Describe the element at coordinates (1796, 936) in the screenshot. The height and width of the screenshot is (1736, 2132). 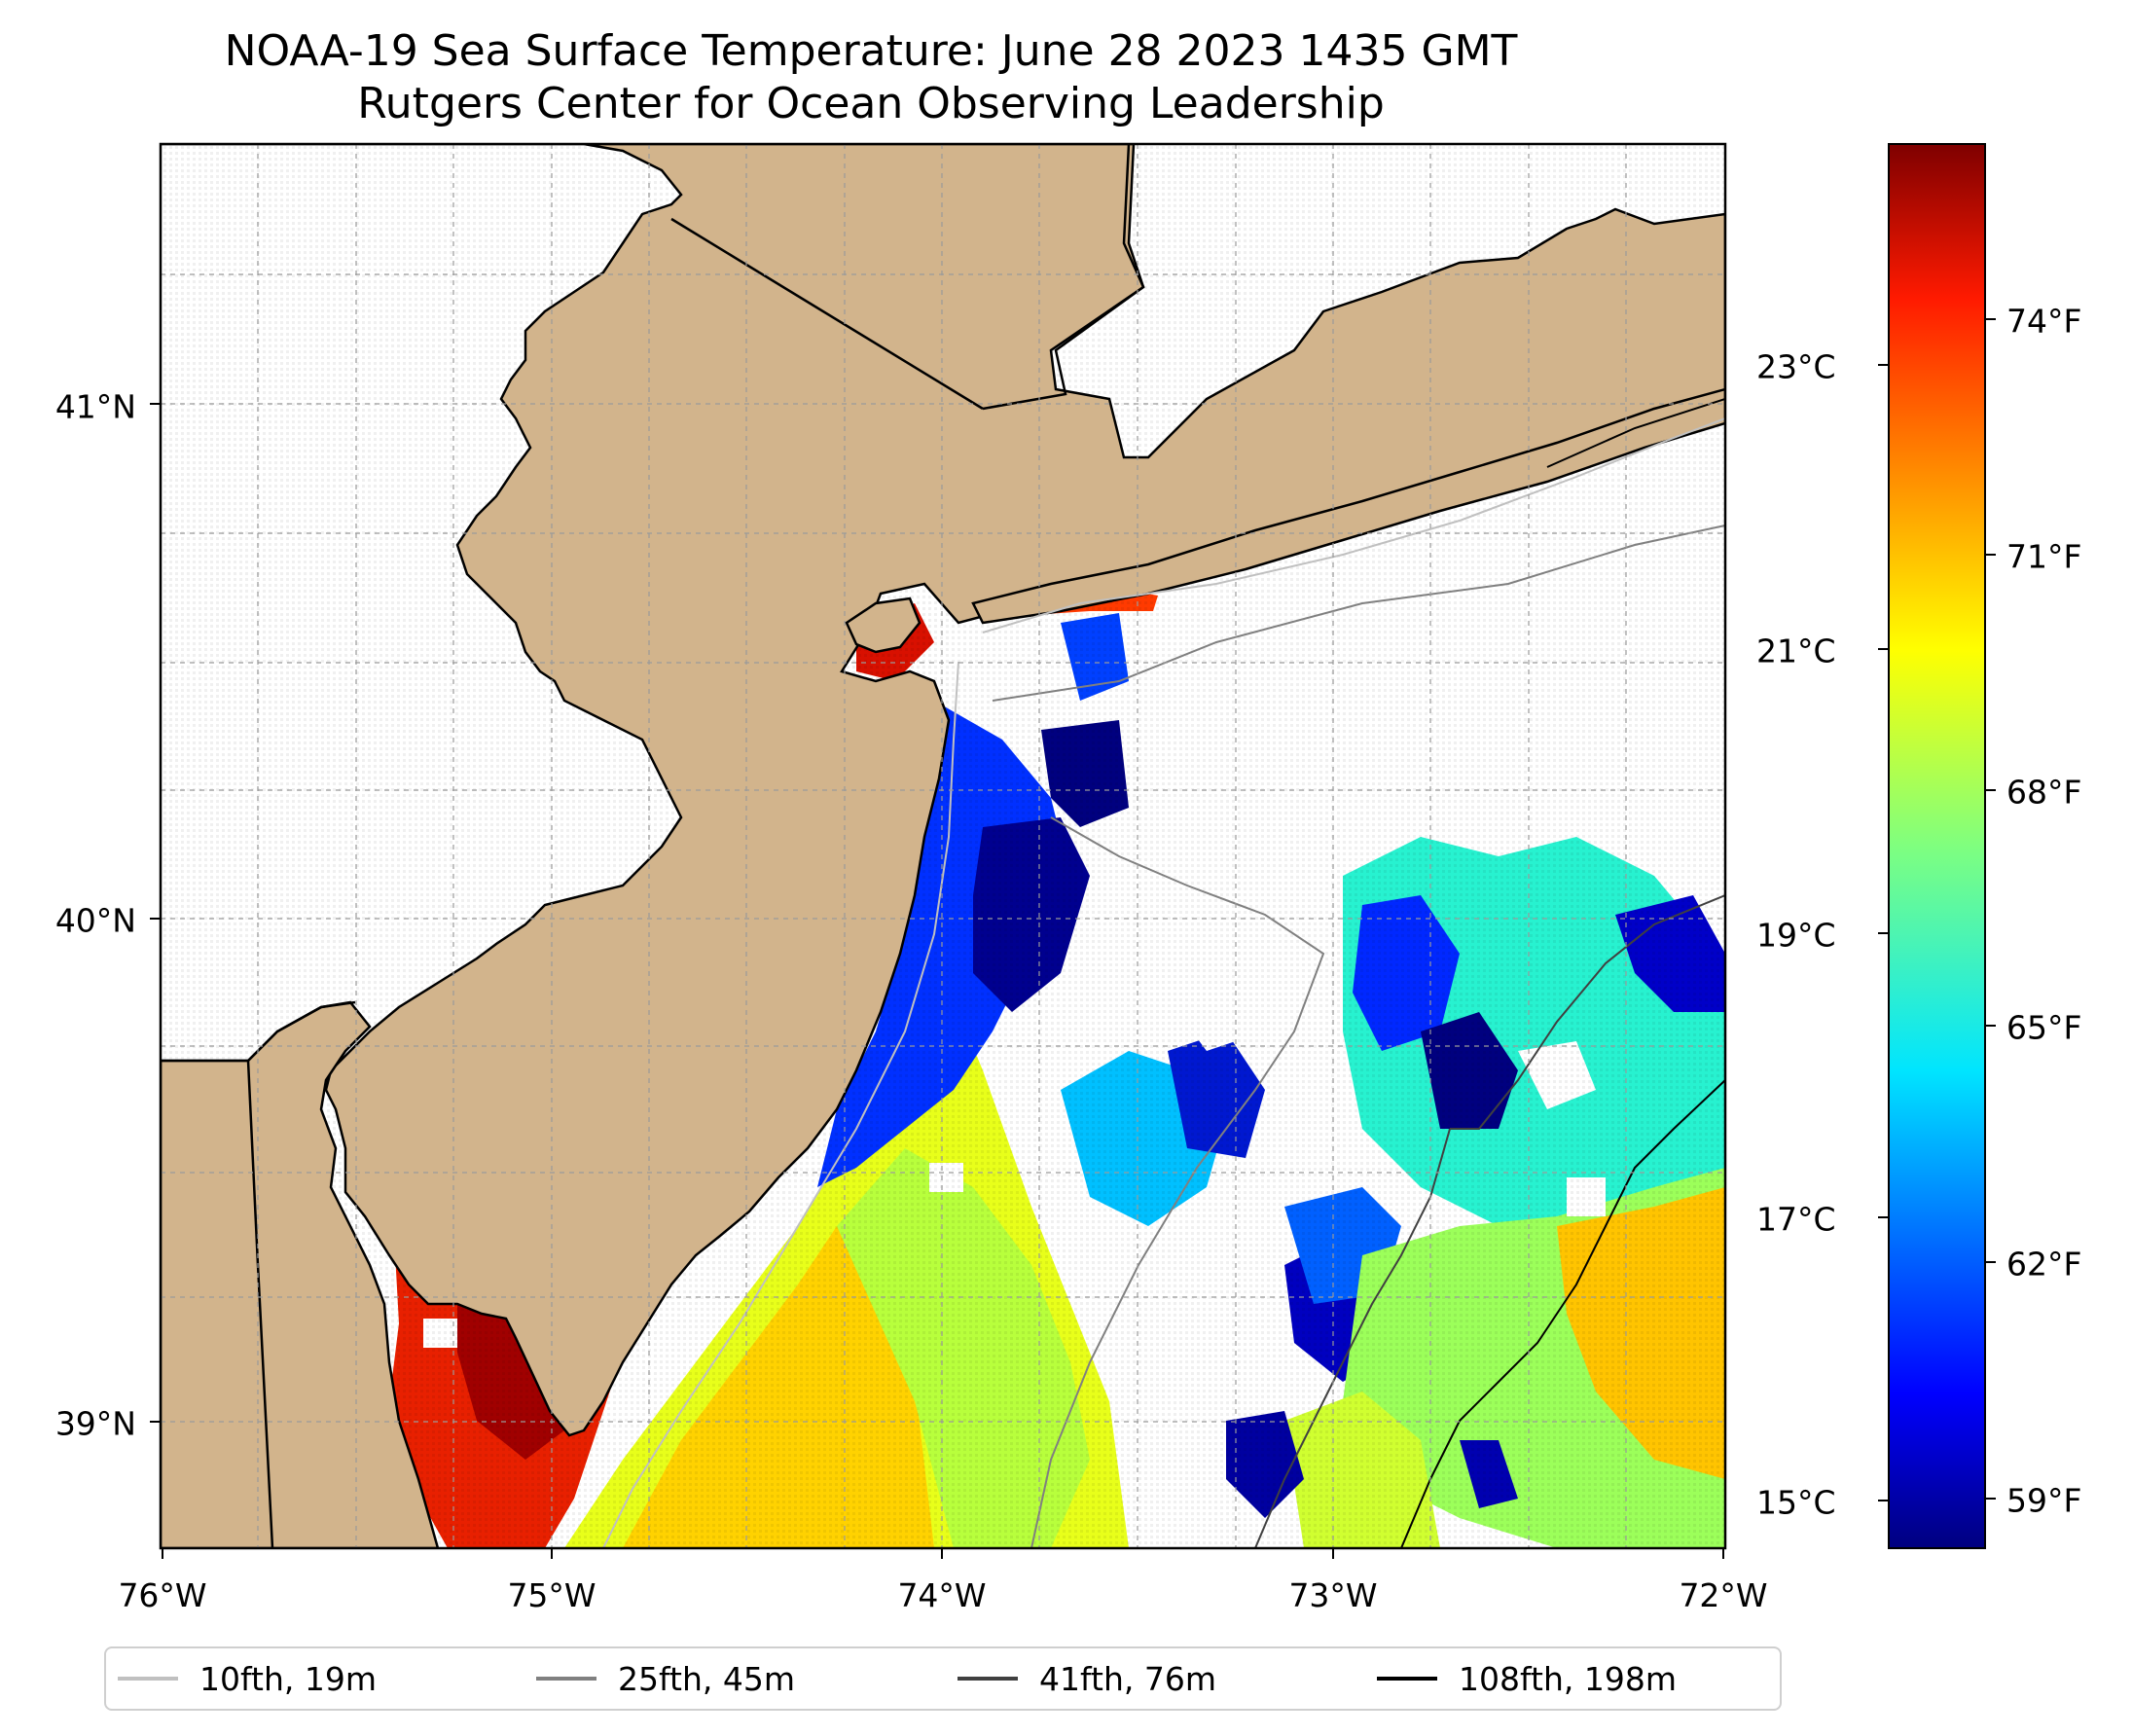
I see `colorbar-celsius-label: 19°C` at that location.